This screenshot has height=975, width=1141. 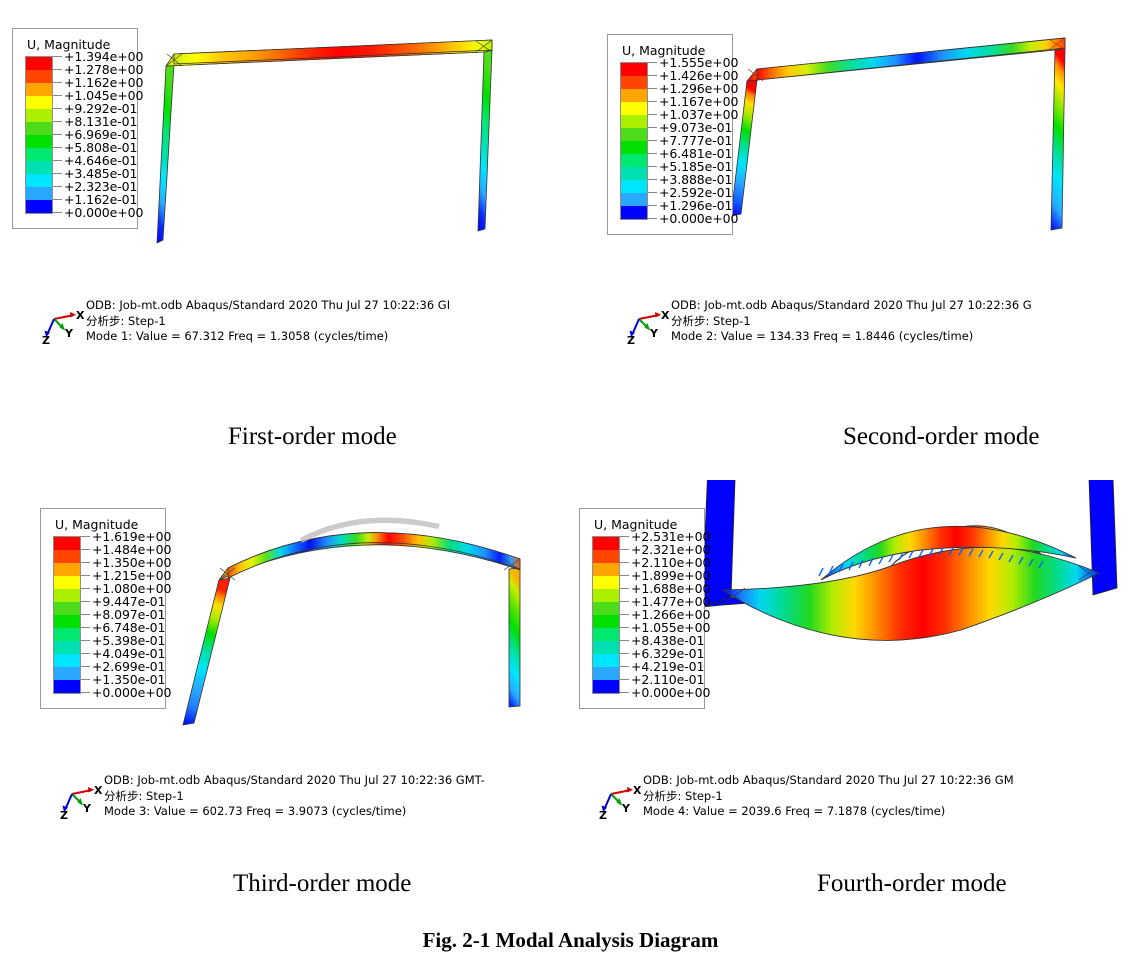 What do you see at coordinates (699, 62) in the screenshot?
I see `legend-value: +1.555e+00` at bounding box center [699, 62].